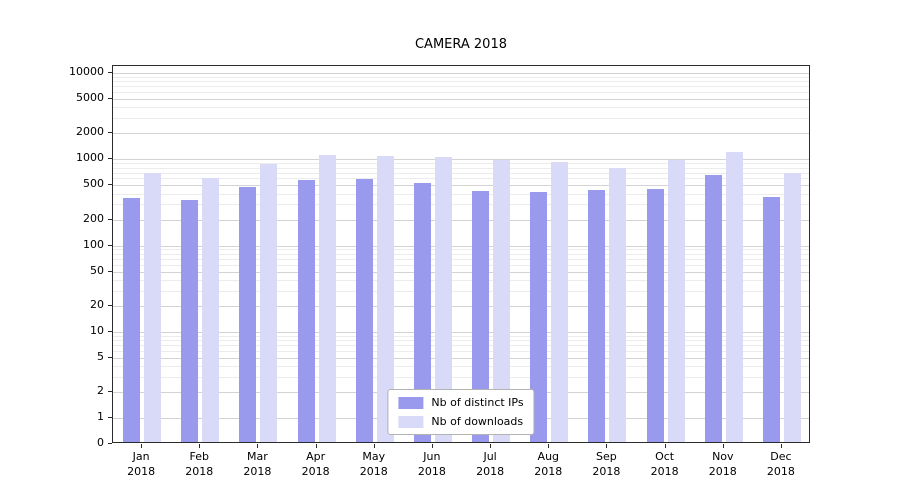 This screenshot has width=900, height=500. What do you see at coordinates (560, 302) in the screenshot?
I see `bar-downloads-aug` at bounding box center [560, 302].